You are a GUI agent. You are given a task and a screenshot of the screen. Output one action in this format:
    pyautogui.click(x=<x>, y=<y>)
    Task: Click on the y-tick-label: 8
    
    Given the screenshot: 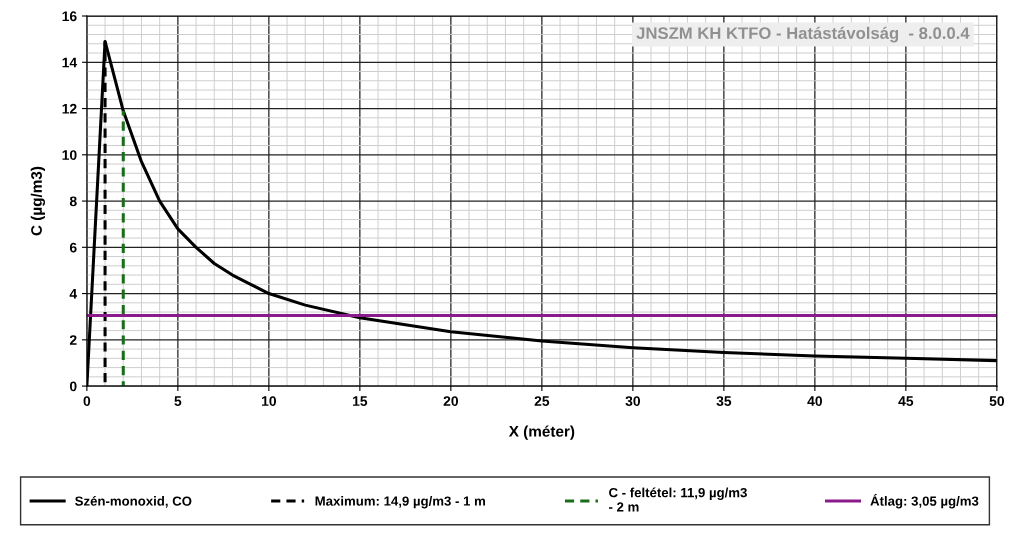 What is the action you would take?
    pyautogui.click(x=73, y=201)
    